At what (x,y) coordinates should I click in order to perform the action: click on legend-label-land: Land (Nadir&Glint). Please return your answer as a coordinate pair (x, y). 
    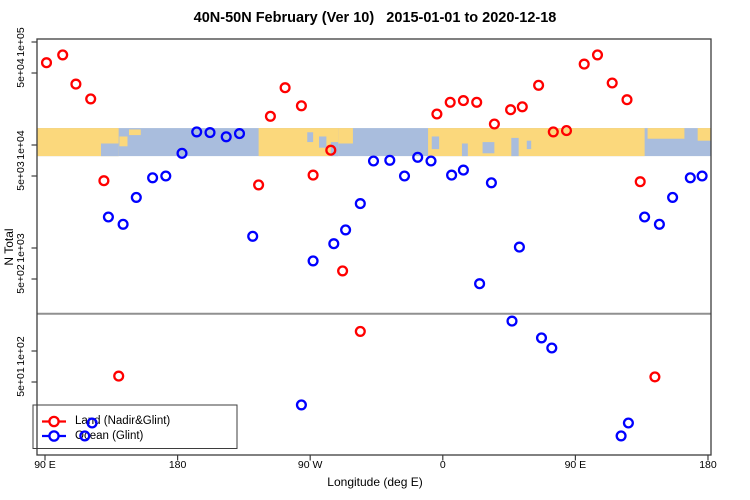
    Looking at the image, I should click on (123, 421).